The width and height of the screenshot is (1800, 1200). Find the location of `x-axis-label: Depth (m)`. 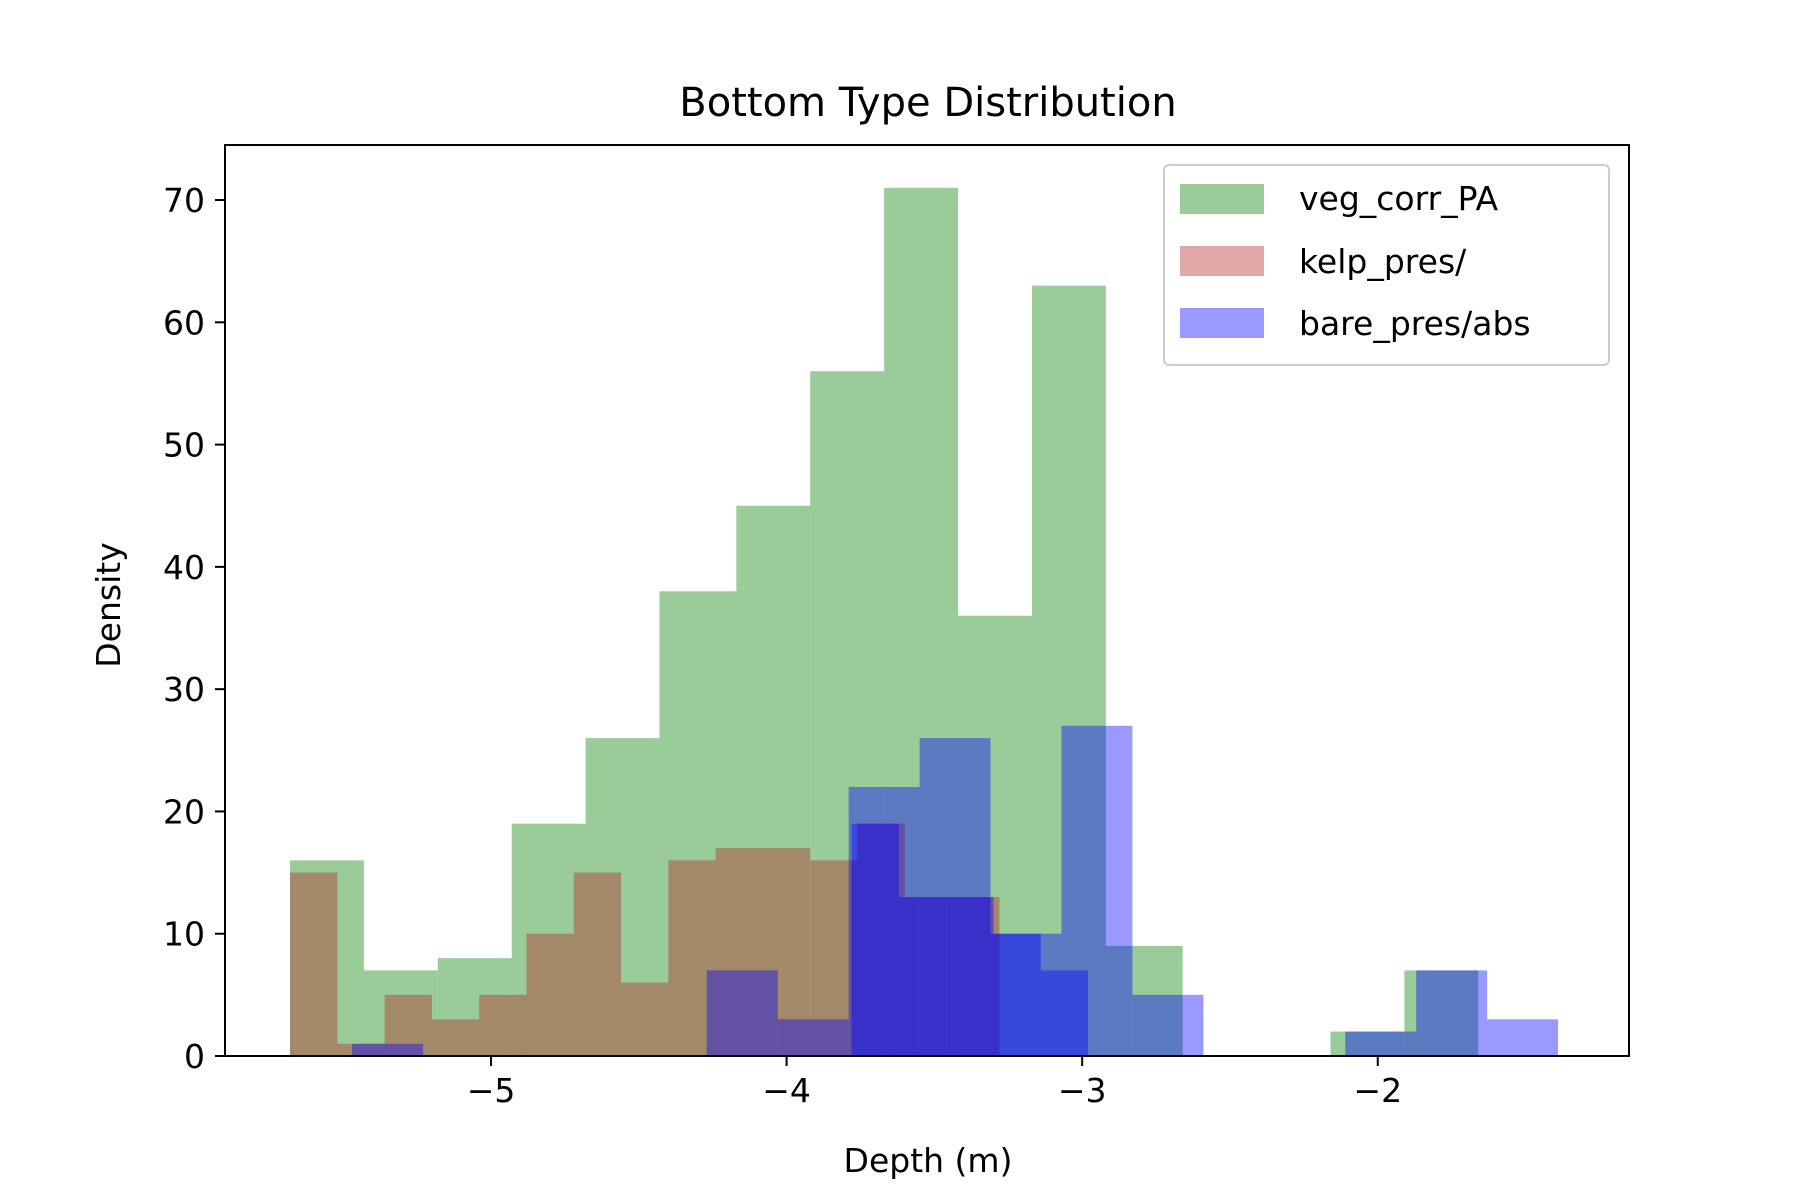

x-axis-label: Depth (m) is located at coordinates (928, 1160).